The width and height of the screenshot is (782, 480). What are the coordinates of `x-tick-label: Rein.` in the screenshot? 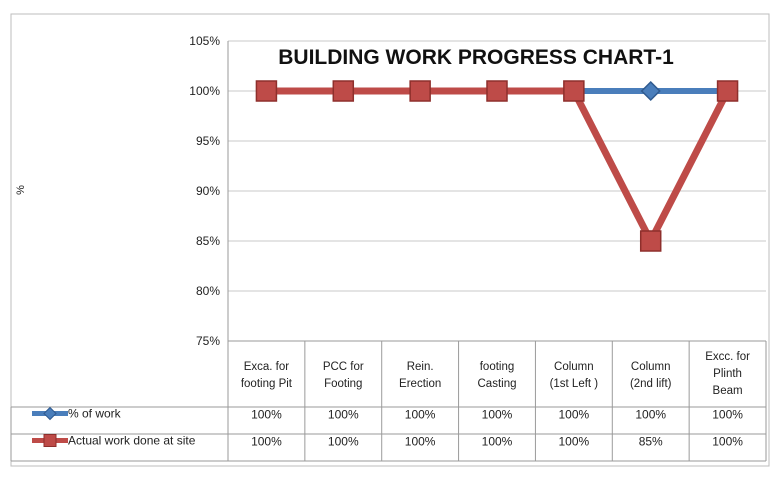 It's located at (420, 367).